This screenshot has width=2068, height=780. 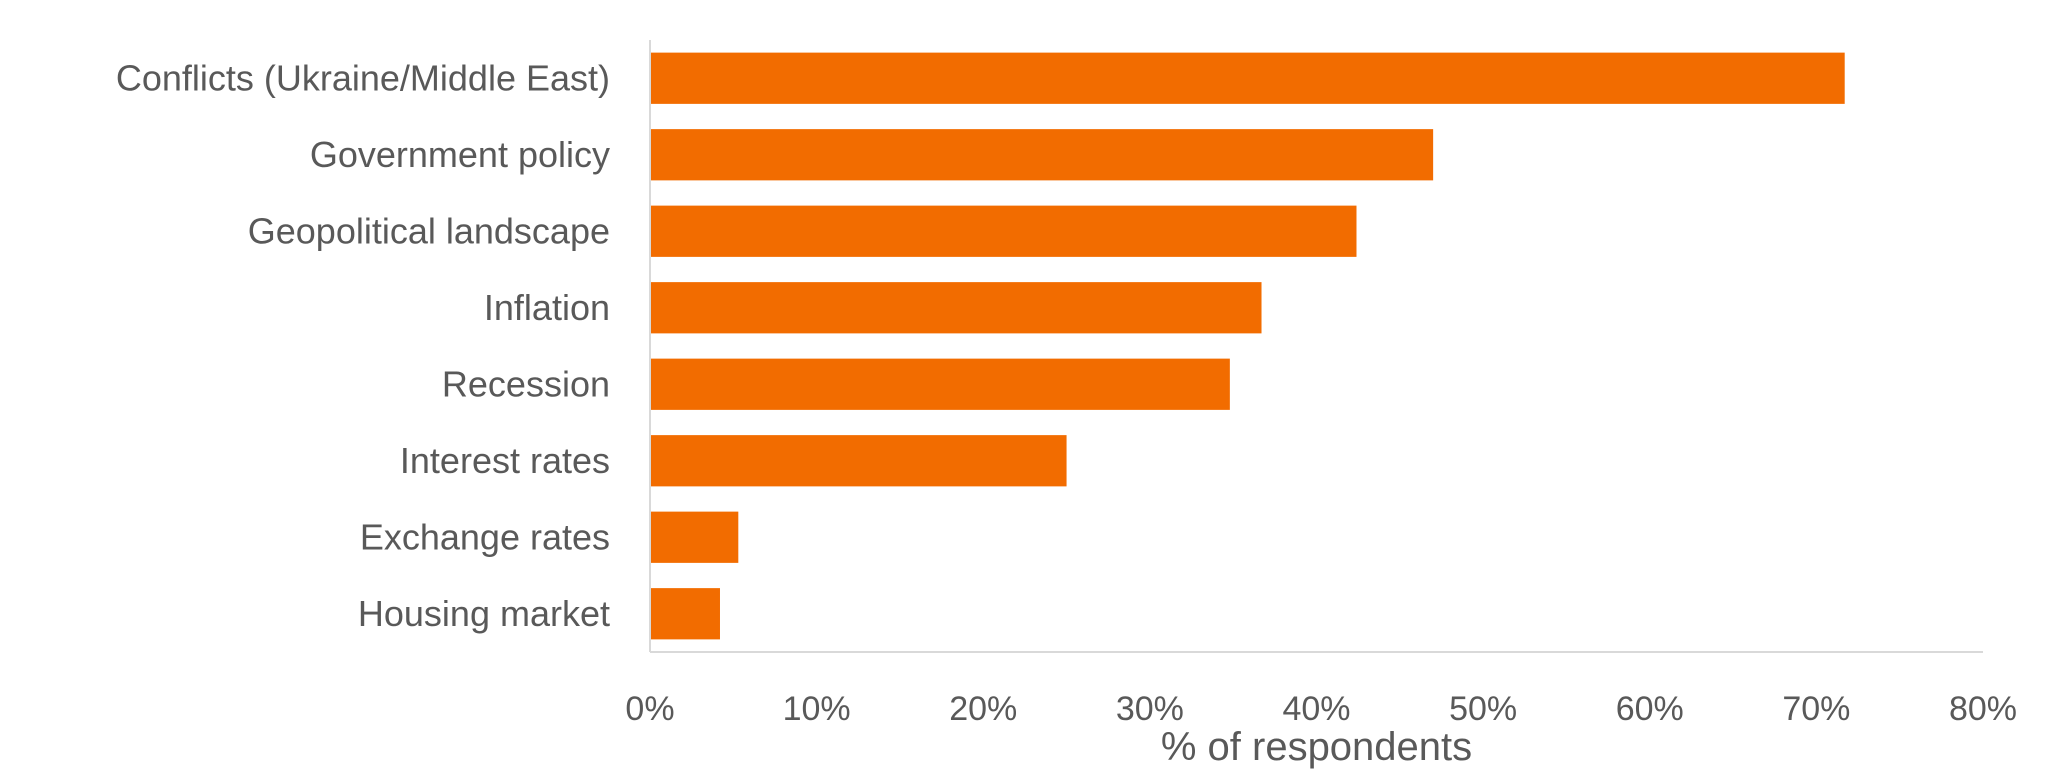 What do you see at coordinates (484, 613) in the screenshot?
I see `category-label: Housing market` at bounding box center [484, 613].